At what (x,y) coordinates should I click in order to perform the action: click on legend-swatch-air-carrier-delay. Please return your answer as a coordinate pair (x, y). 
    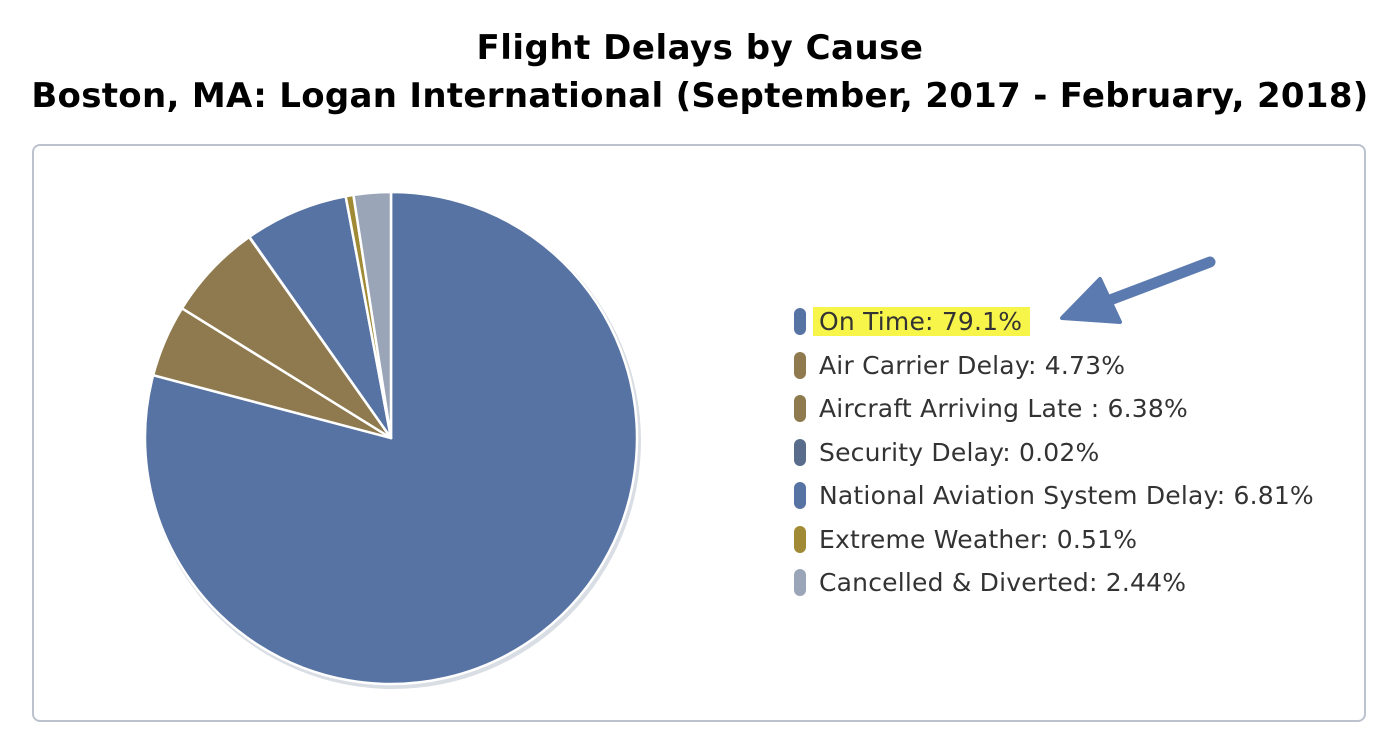
    Looking at the image, I should click on (800, 365).